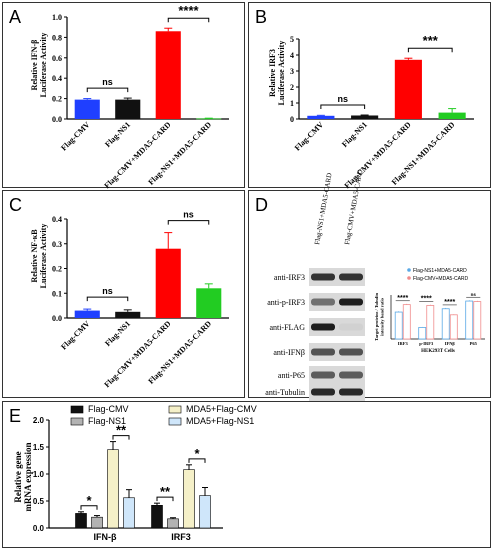 This screenshot has height=550, width=493. What do you see at coordinates (287, 327) in the screenshot?
I see `blot-row-label: anti-FLAG` at bounding box center [287, 327].